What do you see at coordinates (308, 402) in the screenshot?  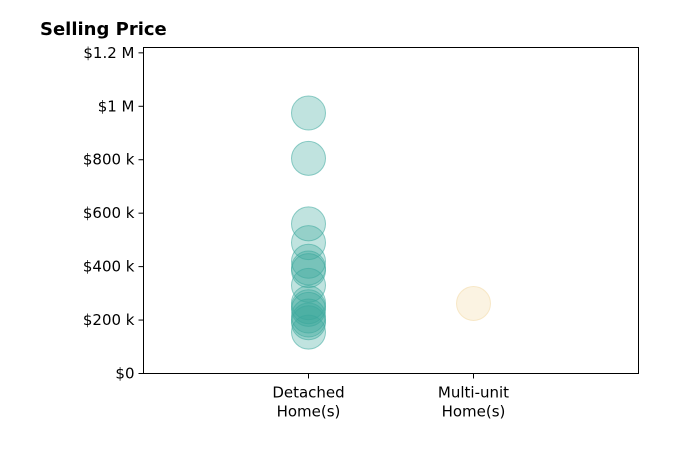 I see `x-tick-label: Detached Home(s)` at bounding box center [308, 402].